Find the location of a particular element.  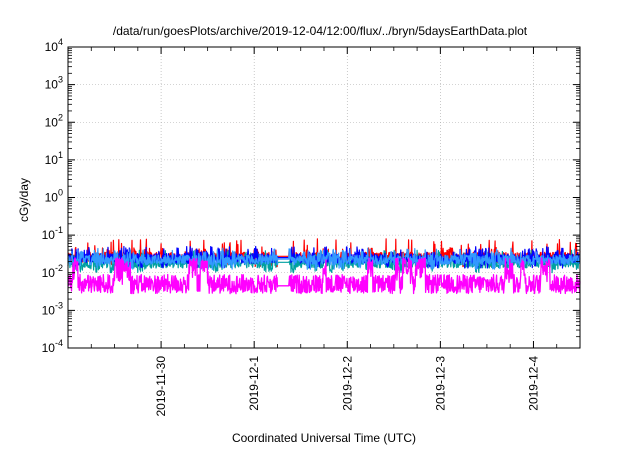

y-tick-label: 10² is located at coordinates (54, 120).